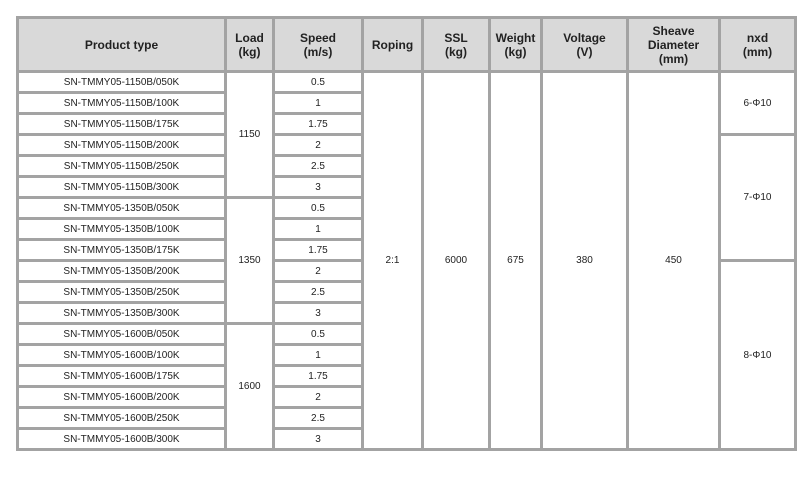 The image size is (810, 477). I want to click on header-roping: Roping, so click(392, 44).